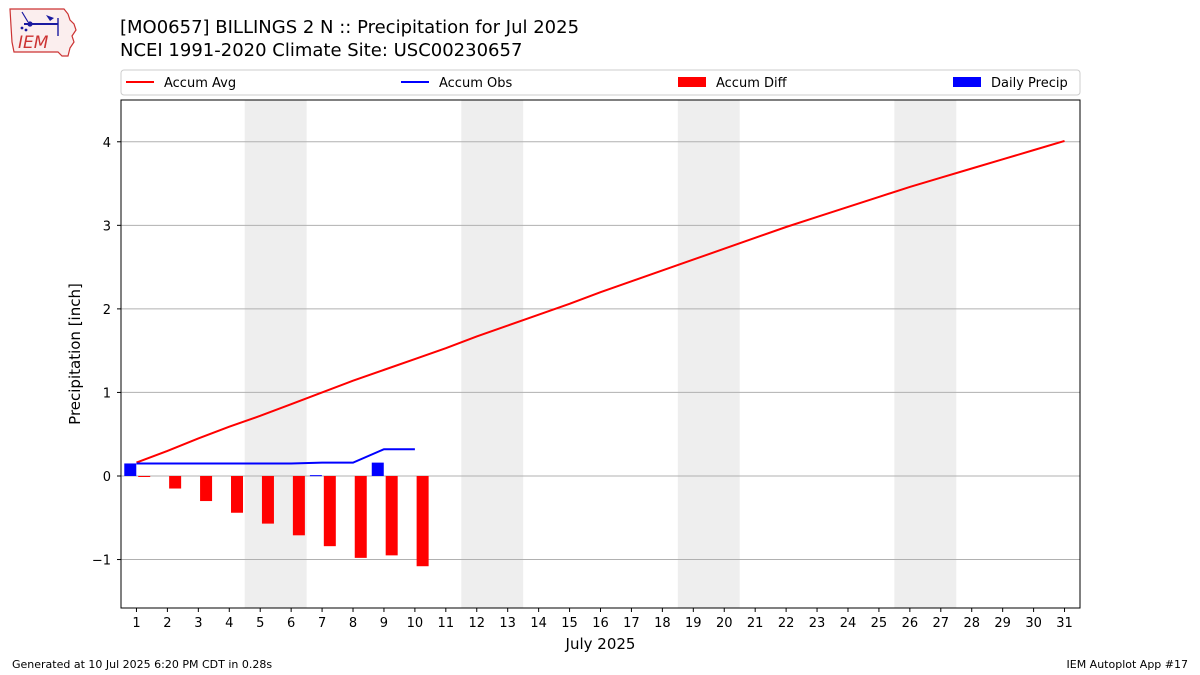 Image resolution: width=1200 pixels, height=675 pixels. Describe the element at coordinates (662, 623) in the screenshot. I see `x-tick-label: 18` at that location.